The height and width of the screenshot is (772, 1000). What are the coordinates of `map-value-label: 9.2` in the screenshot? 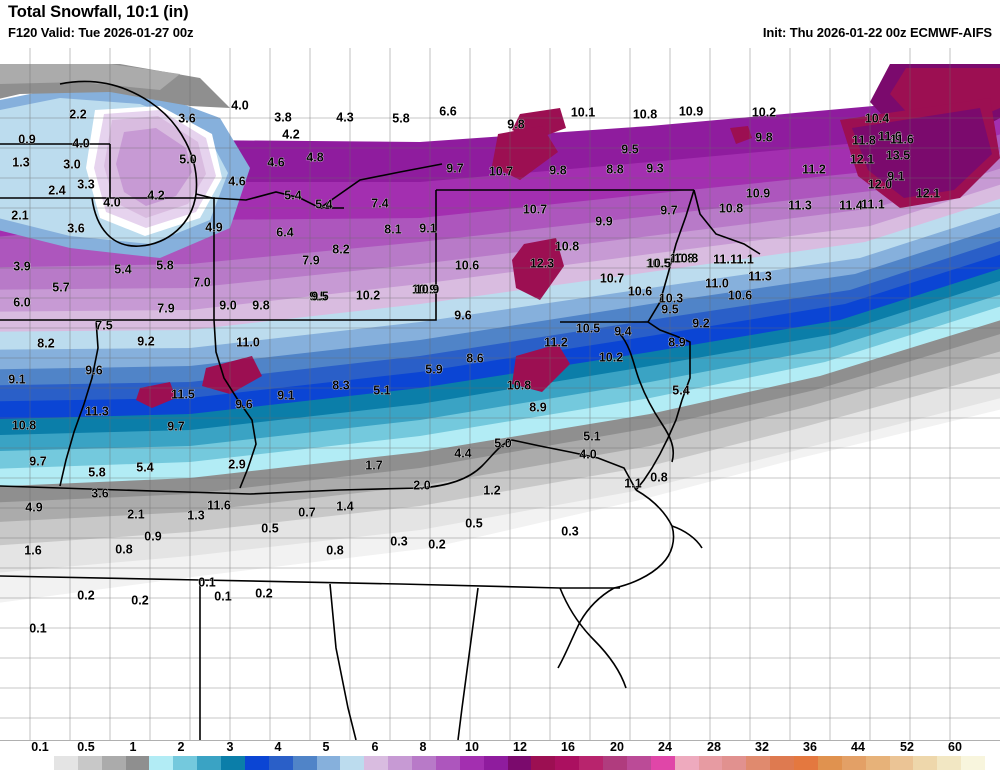 It's located at (700, 323).